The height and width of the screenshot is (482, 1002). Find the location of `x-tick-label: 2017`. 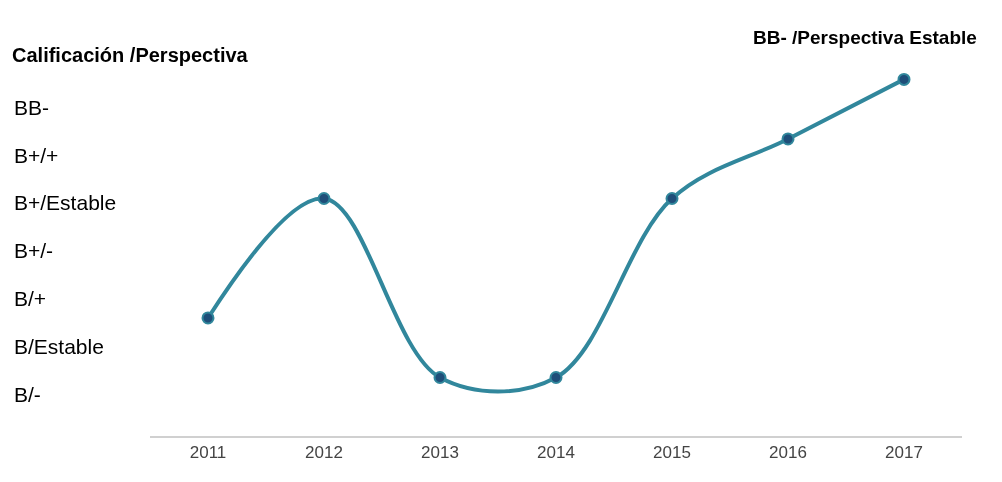

x-tick-label: 2017 is located at coordinates (904, 453).